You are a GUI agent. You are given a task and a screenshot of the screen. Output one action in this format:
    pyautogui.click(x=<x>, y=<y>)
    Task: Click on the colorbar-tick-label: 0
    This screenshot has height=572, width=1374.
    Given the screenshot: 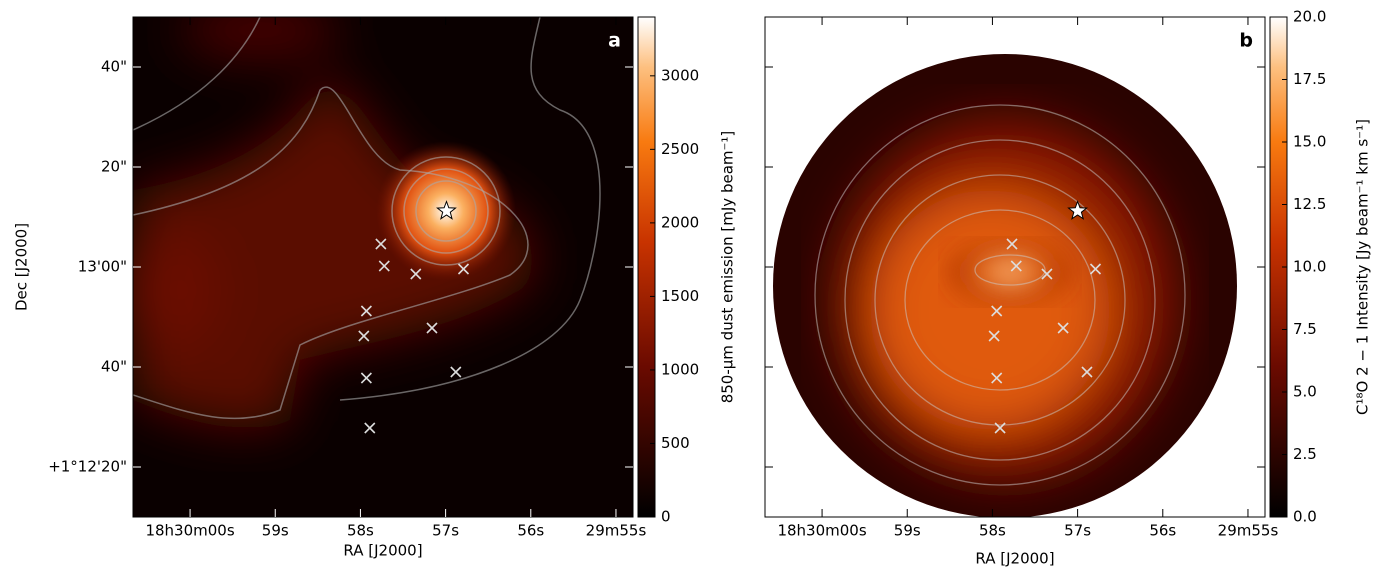 What is the action you would take?
    pyautogui.click(x=666, y=517)
    